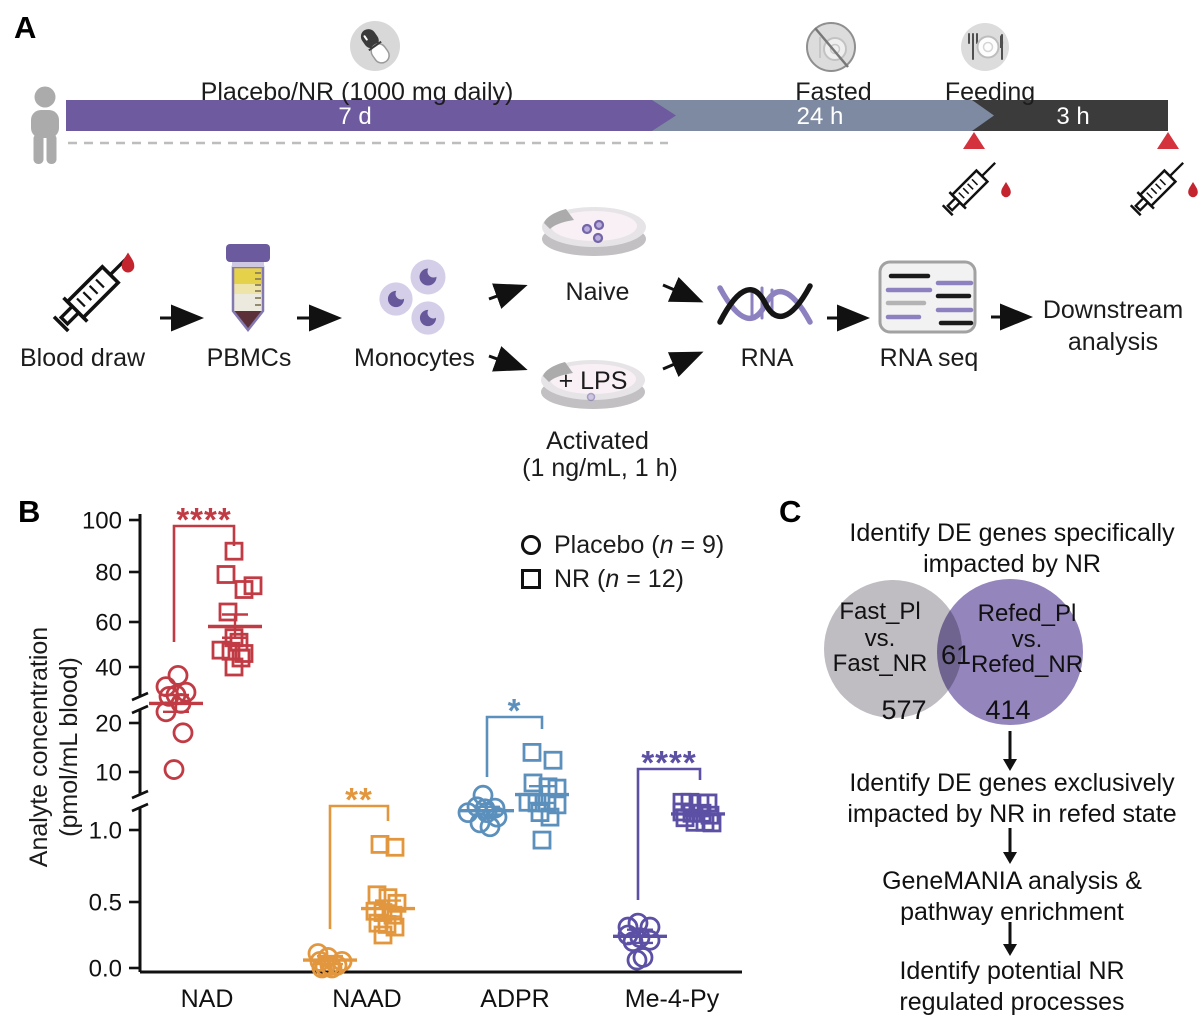 The height and width of the screenshot is (1031, 1200). What do you see at coordinates (249, 358) in the screenshot?
I see `pbmcs-label: PBMCs` at bounding box center [249, 358].